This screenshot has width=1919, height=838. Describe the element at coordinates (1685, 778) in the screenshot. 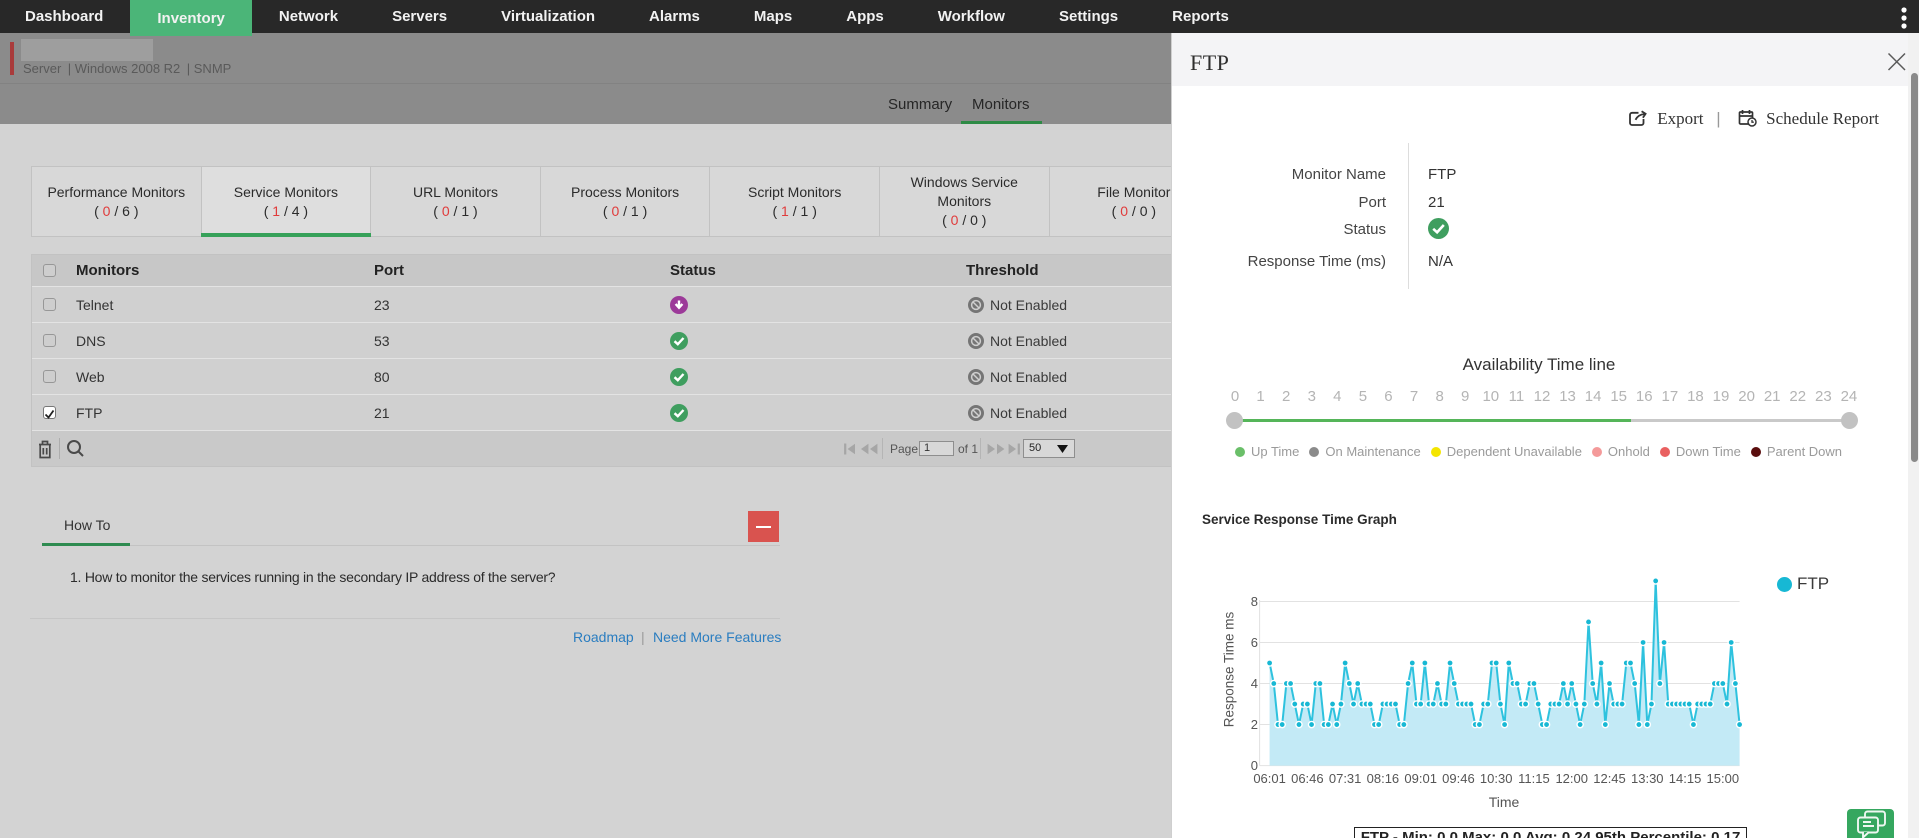

I see `svg-text: 14:15` at that location.